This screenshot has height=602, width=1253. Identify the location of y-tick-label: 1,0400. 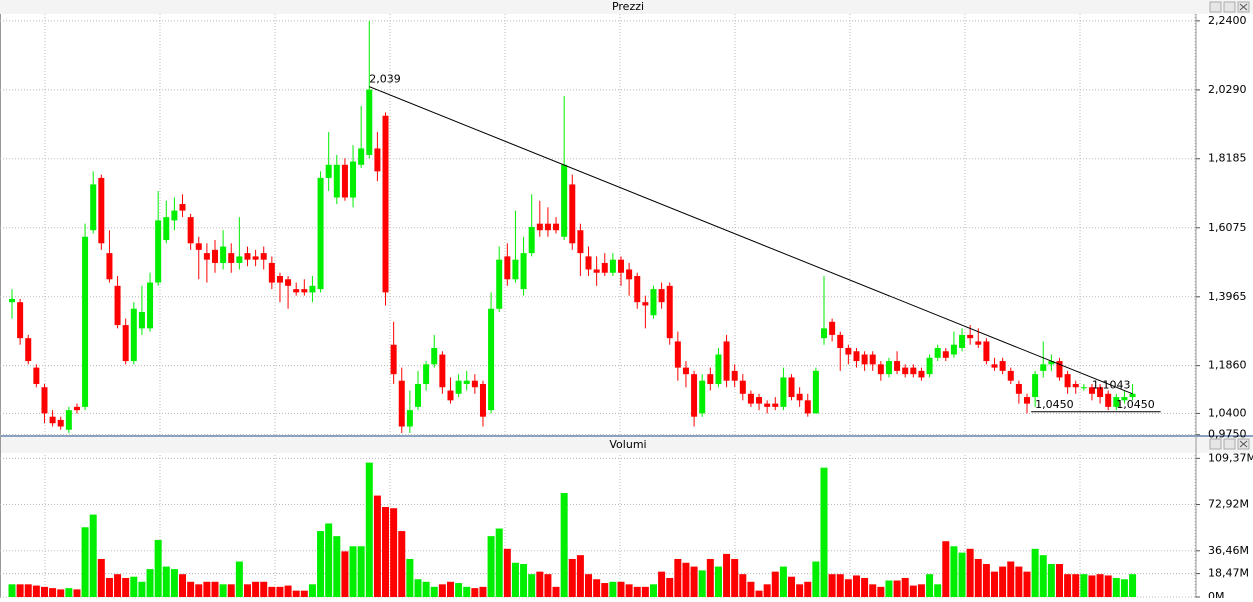
(1227, 412).